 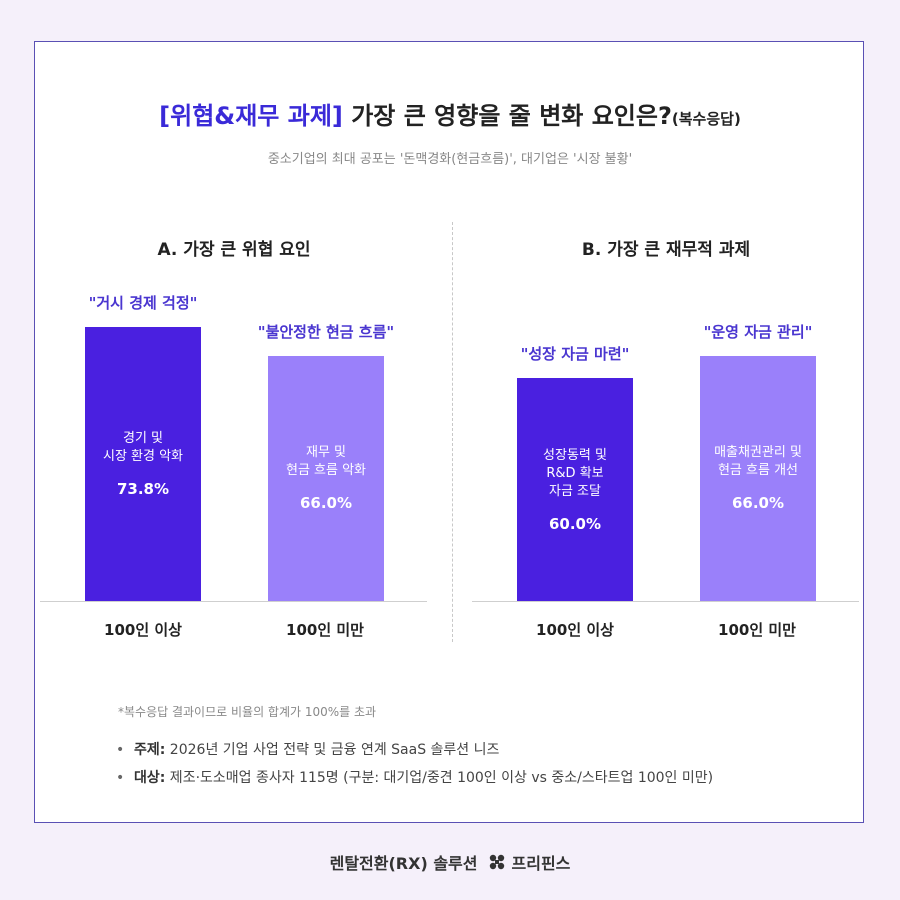 What do you see at coordinates (507, 116) in the screenshot?
I see `title-main: 가장 큰 영향을 줄 변화 요인은?` at bounding box center [507, 116].